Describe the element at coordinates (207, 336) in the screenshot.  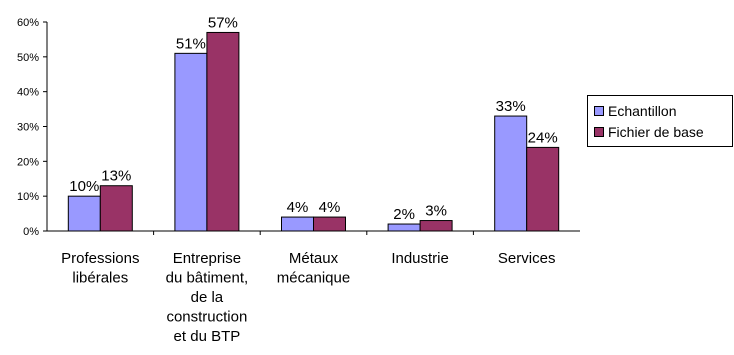
I see `x-category-label: et du BTP` at that location.